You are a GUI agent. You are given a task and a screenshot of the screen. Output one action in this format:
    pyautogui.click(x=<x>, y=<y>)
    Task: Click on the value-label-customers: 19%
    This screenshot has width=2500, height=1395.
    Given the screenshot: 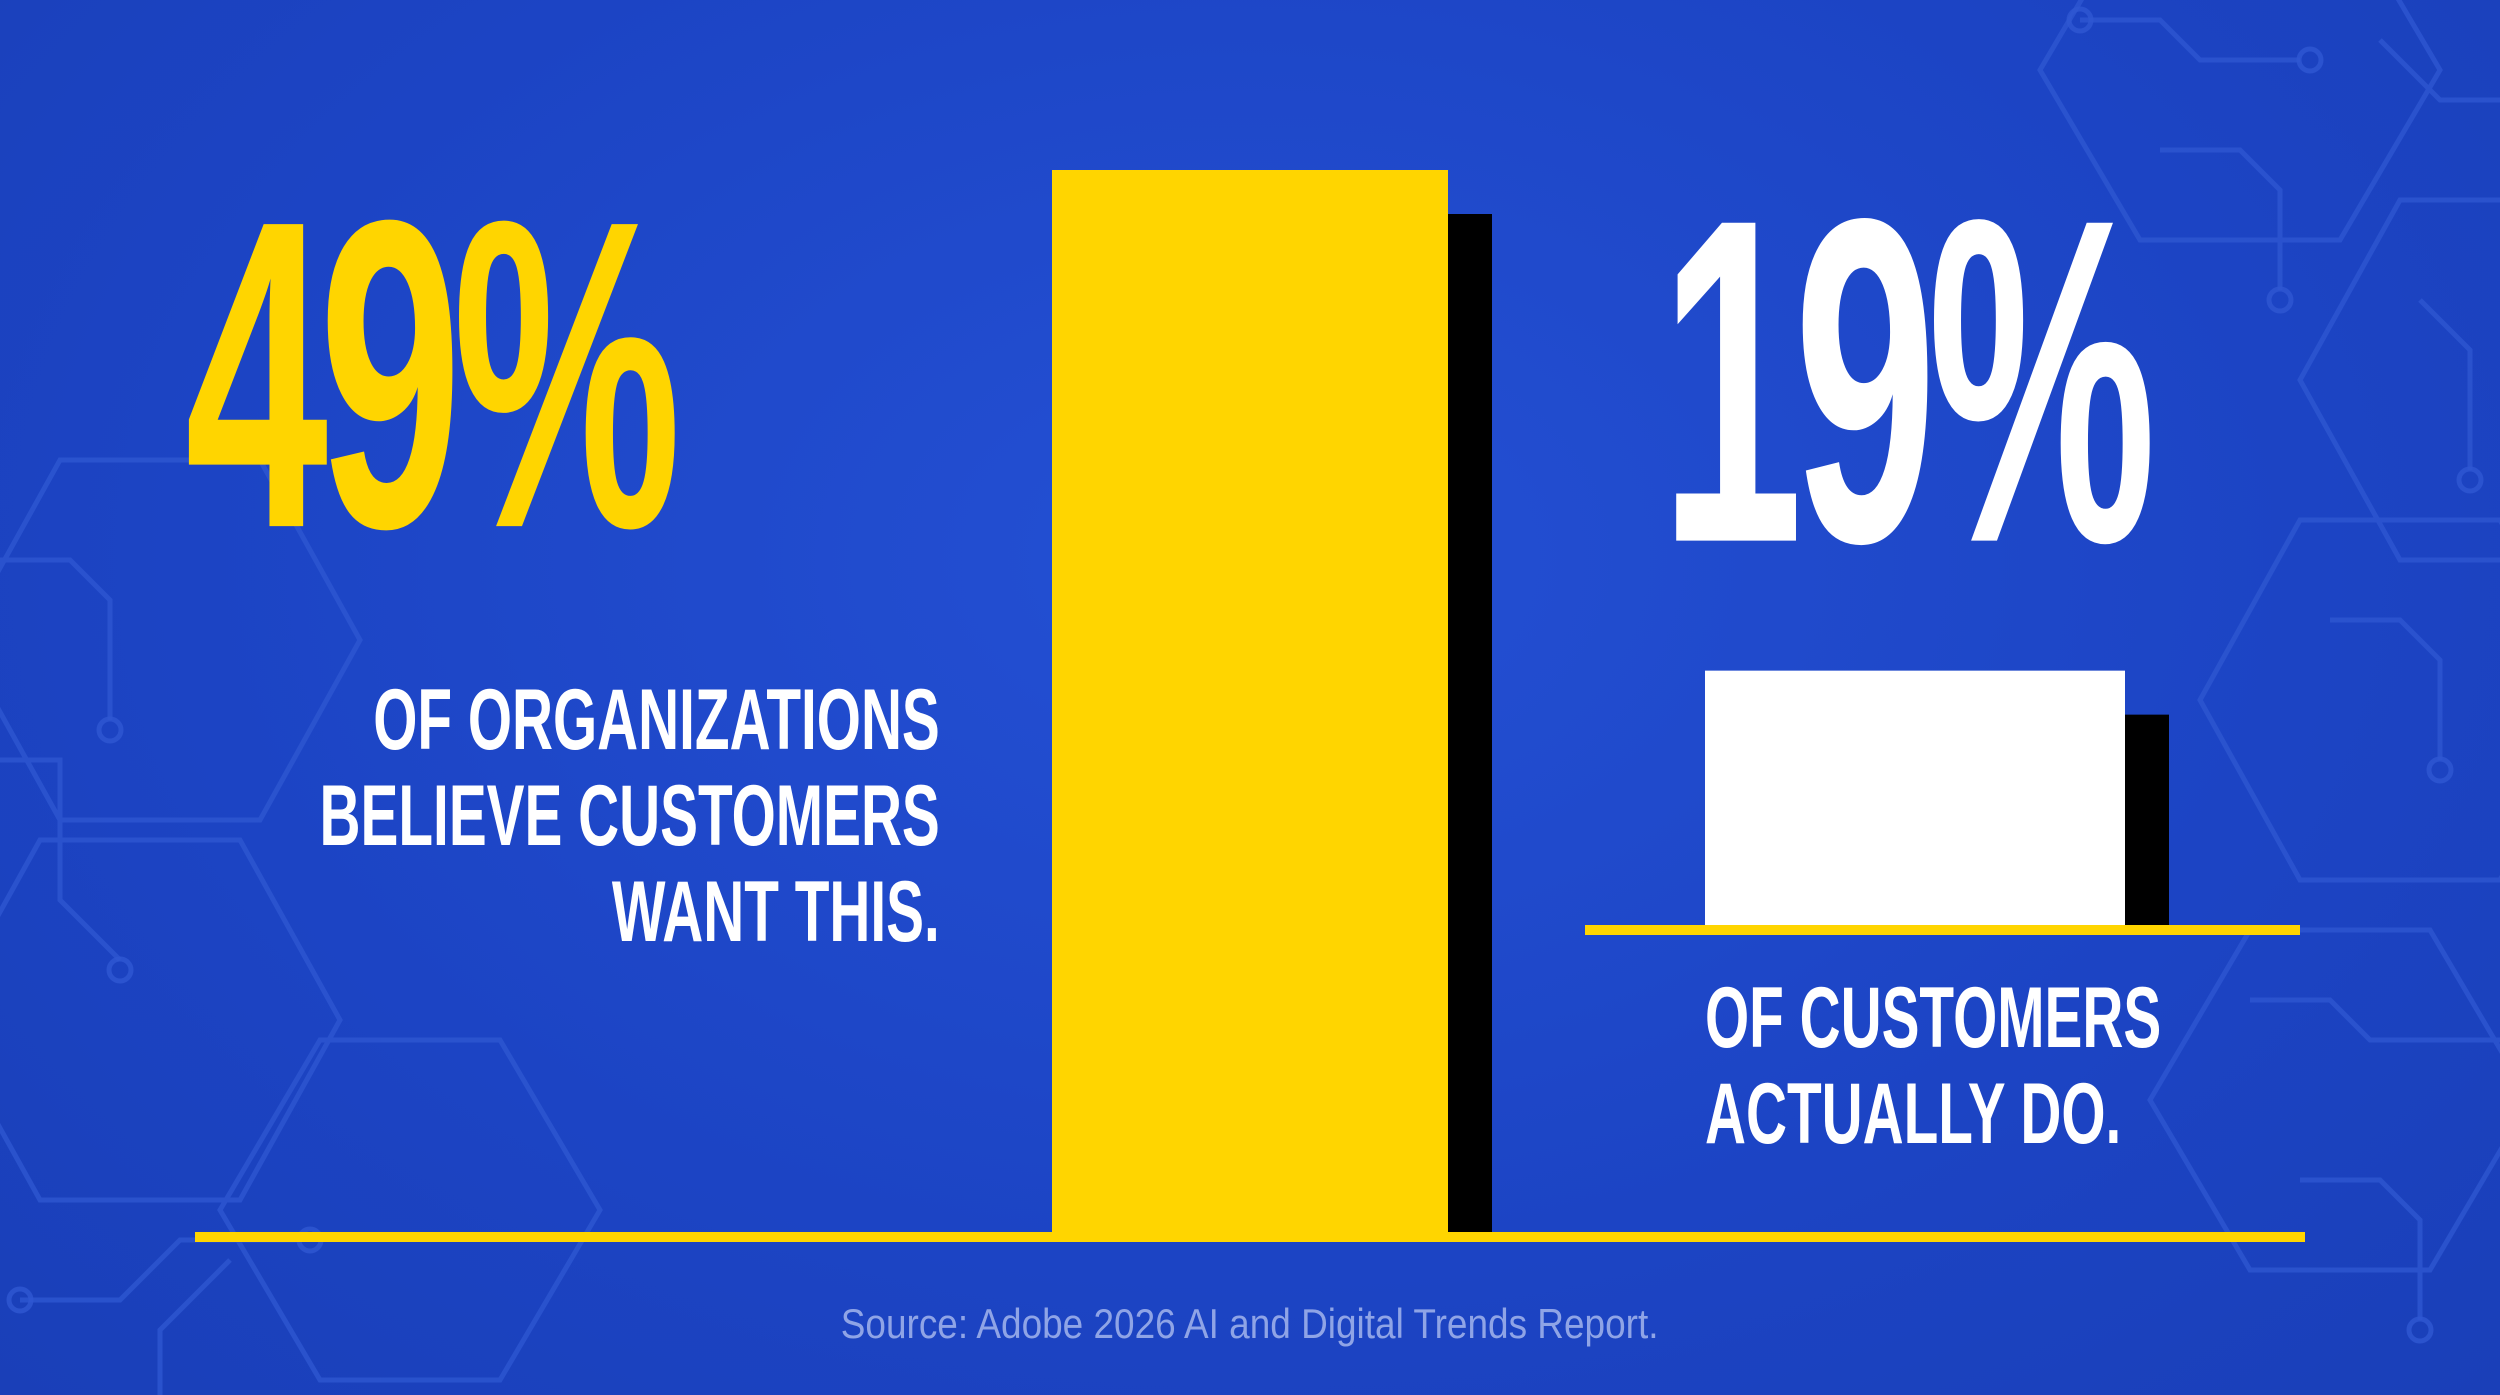 What is the action you would take?
    pyautogui.click(x=1908, y=380)
    